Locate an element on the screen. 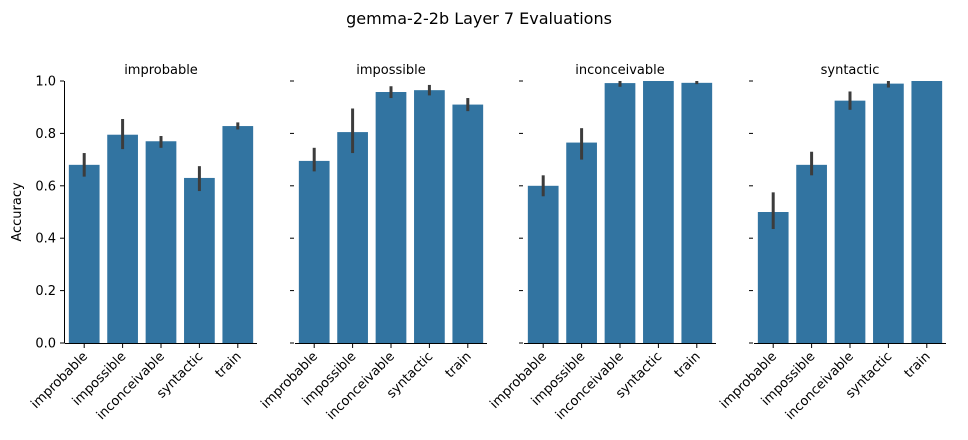 Image resolution: width=968 pixels, height=440 pixels. chart-title: gemma-2-2b Layer 7 Evaluations is located at coordinates (479, 18).